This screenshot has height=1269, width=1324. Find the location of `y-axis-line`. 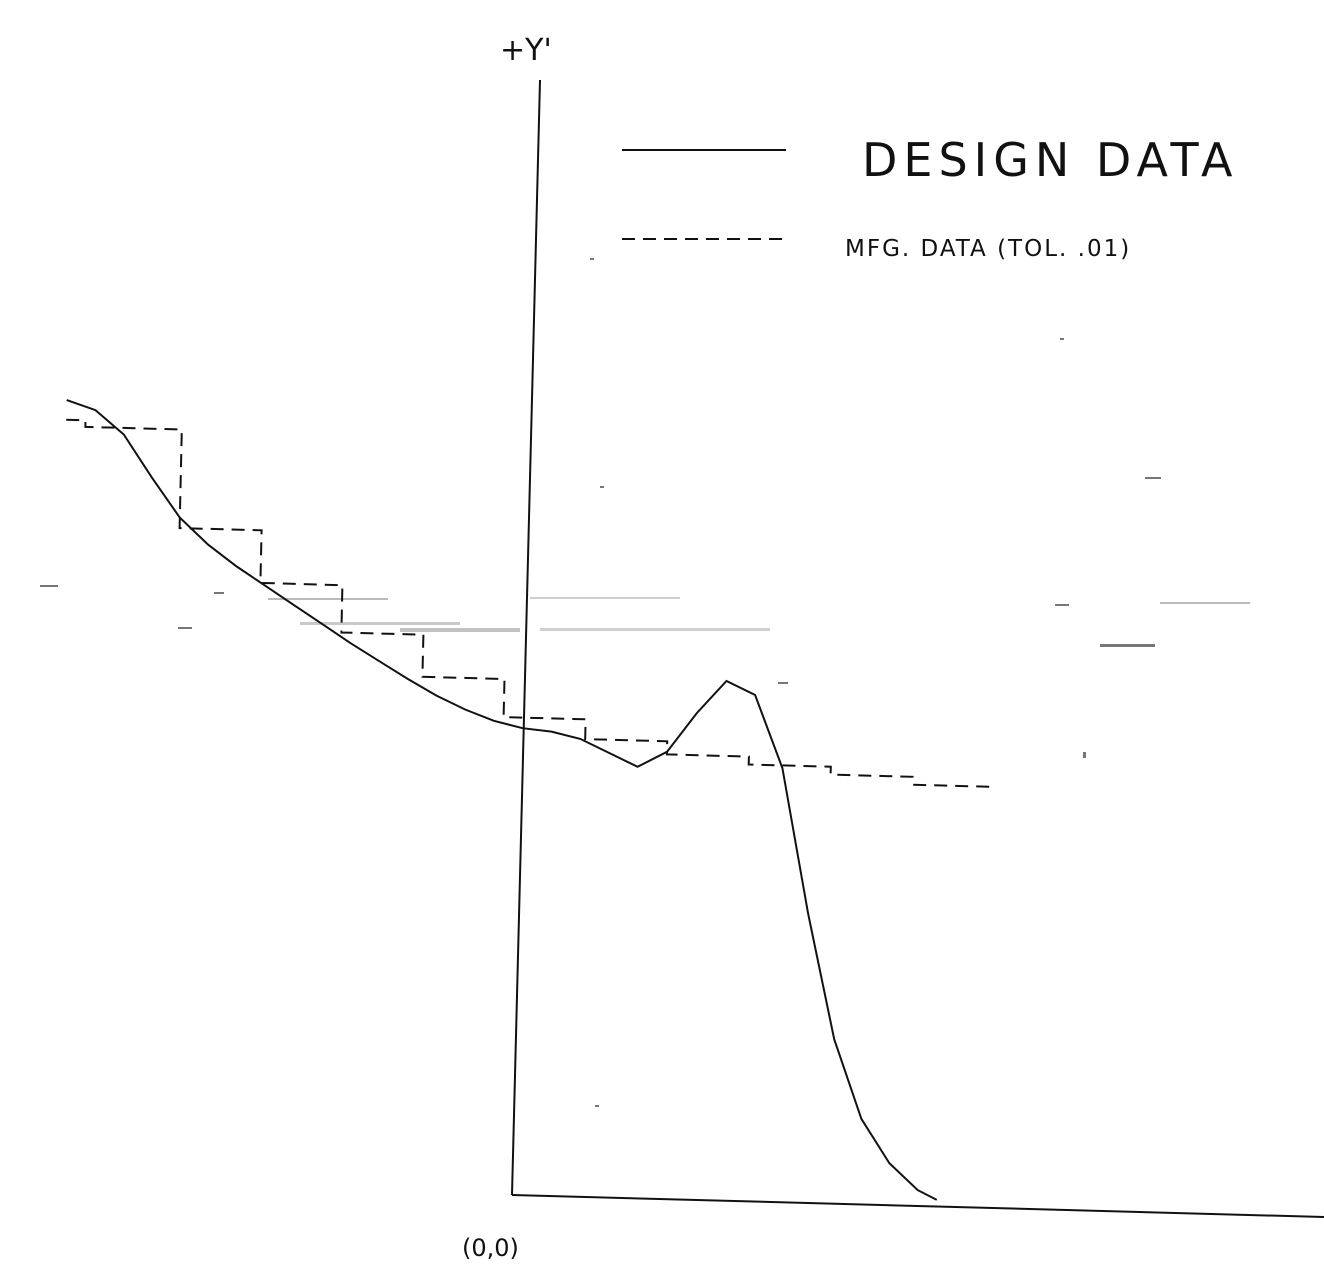

y-axis-line is located at coordinates (526, 637).